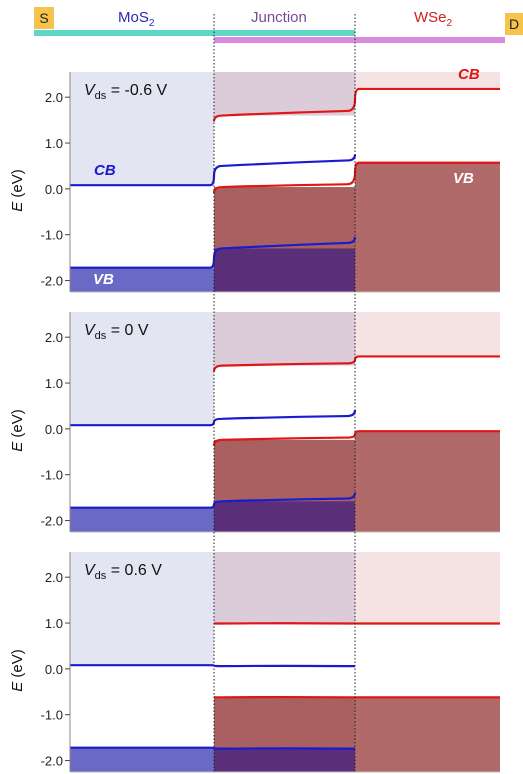 The image size is (523, 774). What do you see at coordinates (17, 686) in the screenshot?
I see `y-axis-label-symbol-3: E` at bounding box center [17, 686].